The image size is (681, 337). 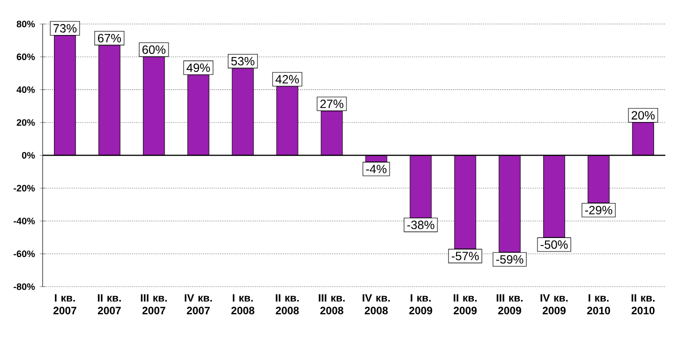 What do you see at coordinates (24, 188) in the screenshot?
I see `y-tick-label: -20%` at bounding box center [24, 188].